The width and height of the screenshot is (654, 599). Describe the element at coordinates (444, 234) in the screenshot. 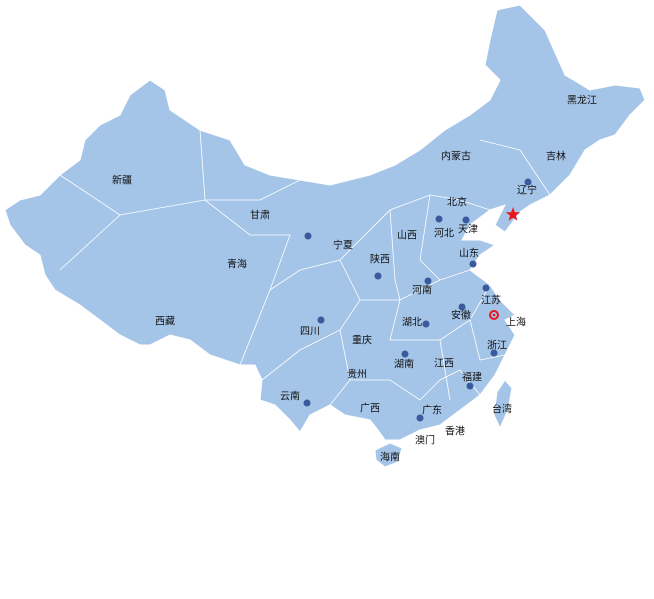

I see `province-label: 河北` at that location.